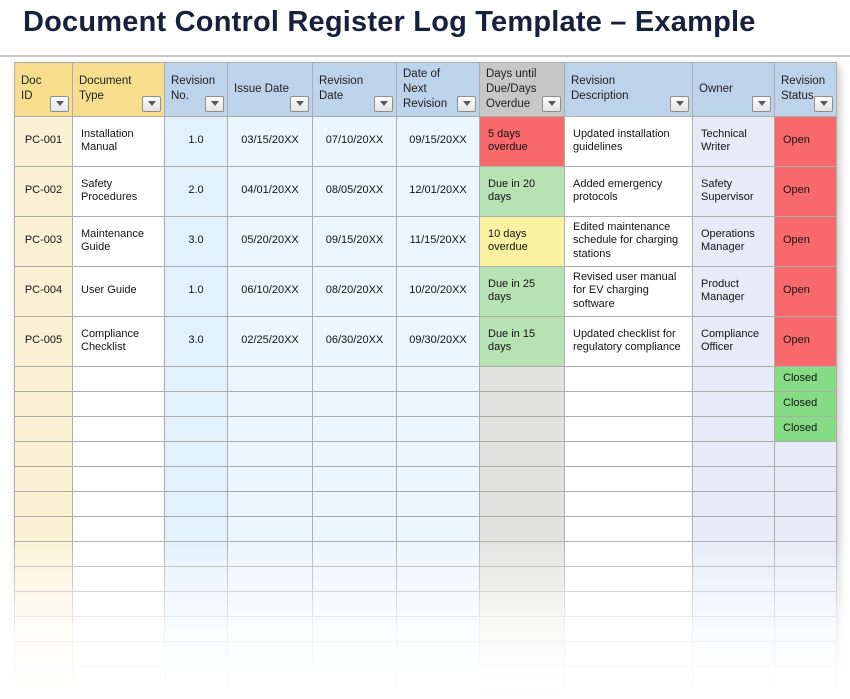 This screenshot has height=699, width=850. What do you see at coordinates (438, 141) in the screenshot?
I see `cell-next-revision: 09/15/20XX` at bounding box center [438, 141].